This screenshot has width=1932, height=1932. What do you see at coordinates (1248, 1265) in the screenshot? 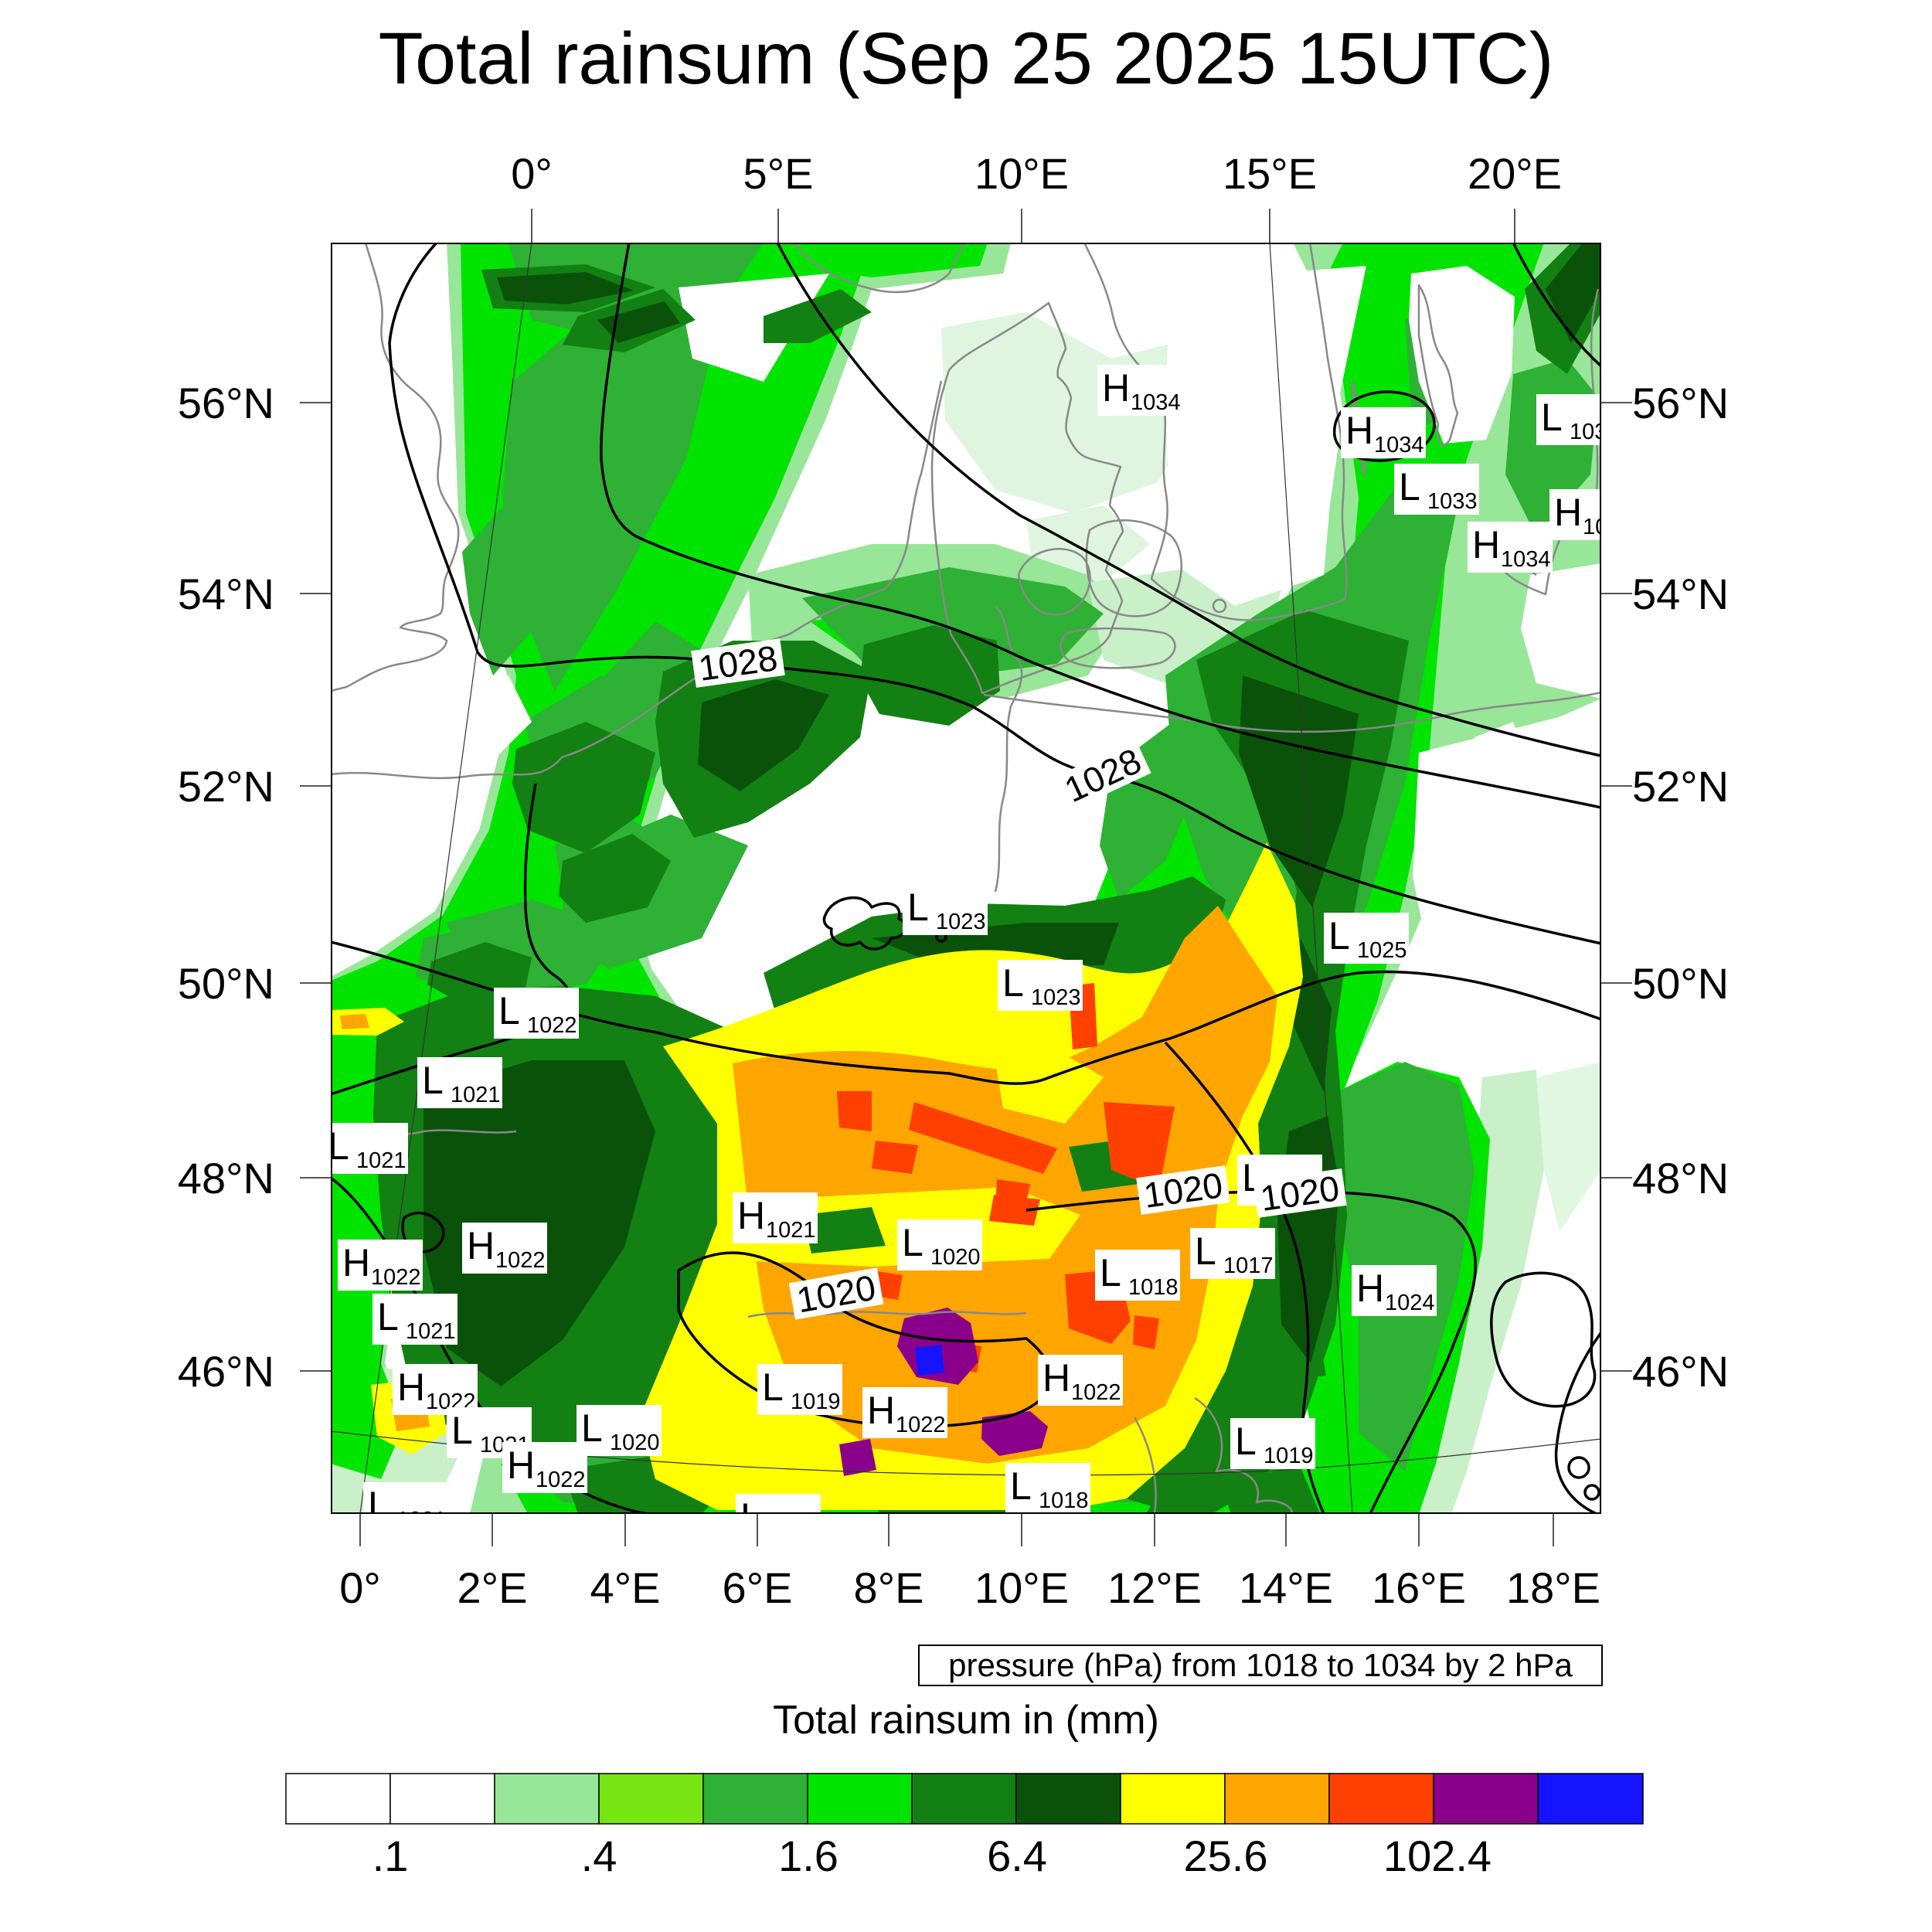
I see `svg-text: 1017` at bounding box center [1248, 1265].